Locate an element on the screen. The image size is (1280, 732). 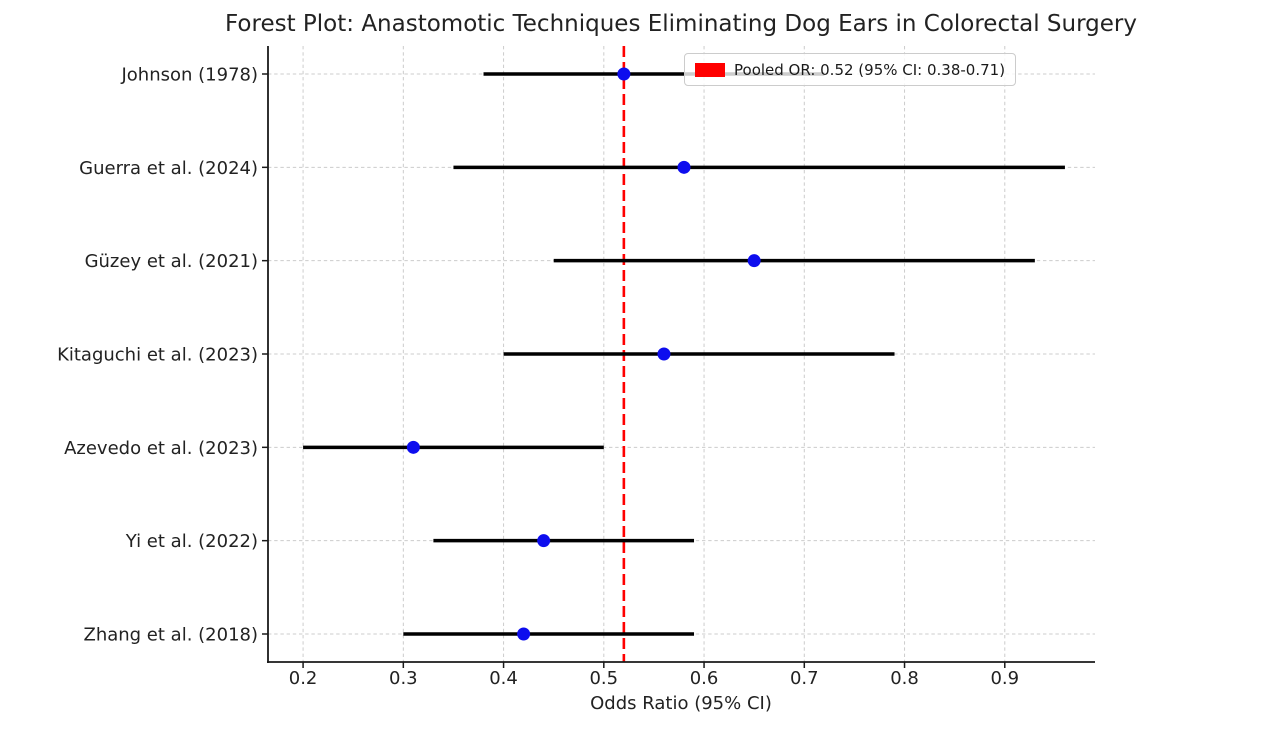
legend-pooled-label: Pooled OR: 0.52 (95% CI: 0.38-0.71) is located at coordinates (870, 69).